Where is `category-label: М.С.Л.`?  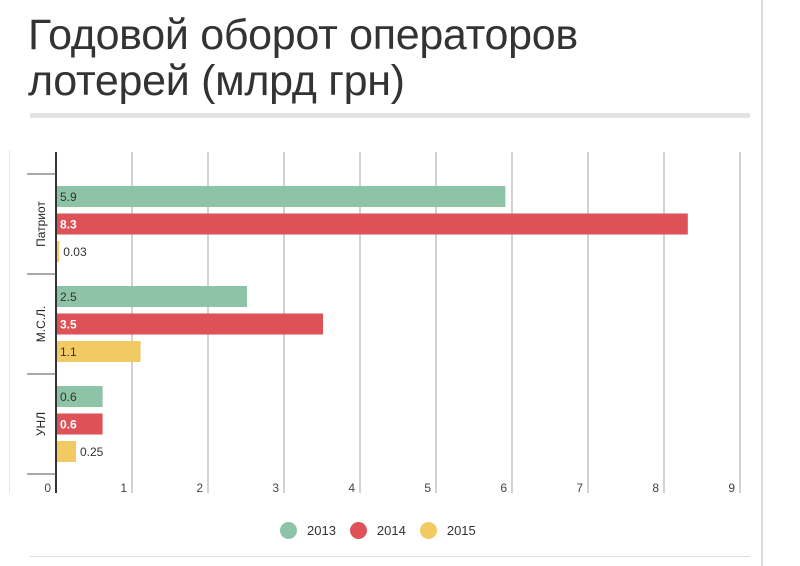
category-label: М.С.Л. is located at coordinates (41, 324).